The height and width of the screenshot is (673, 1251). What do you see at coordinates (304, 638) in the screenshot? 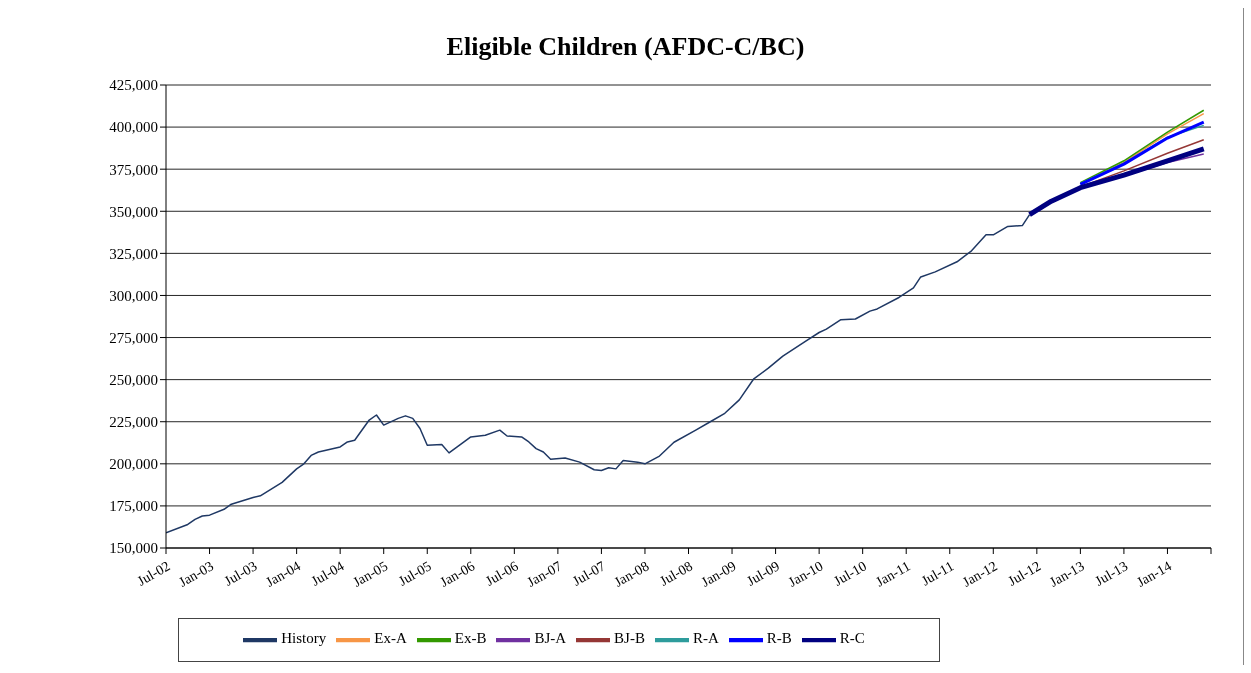
I see `legend-label: History` at bounding box center [304, 638].